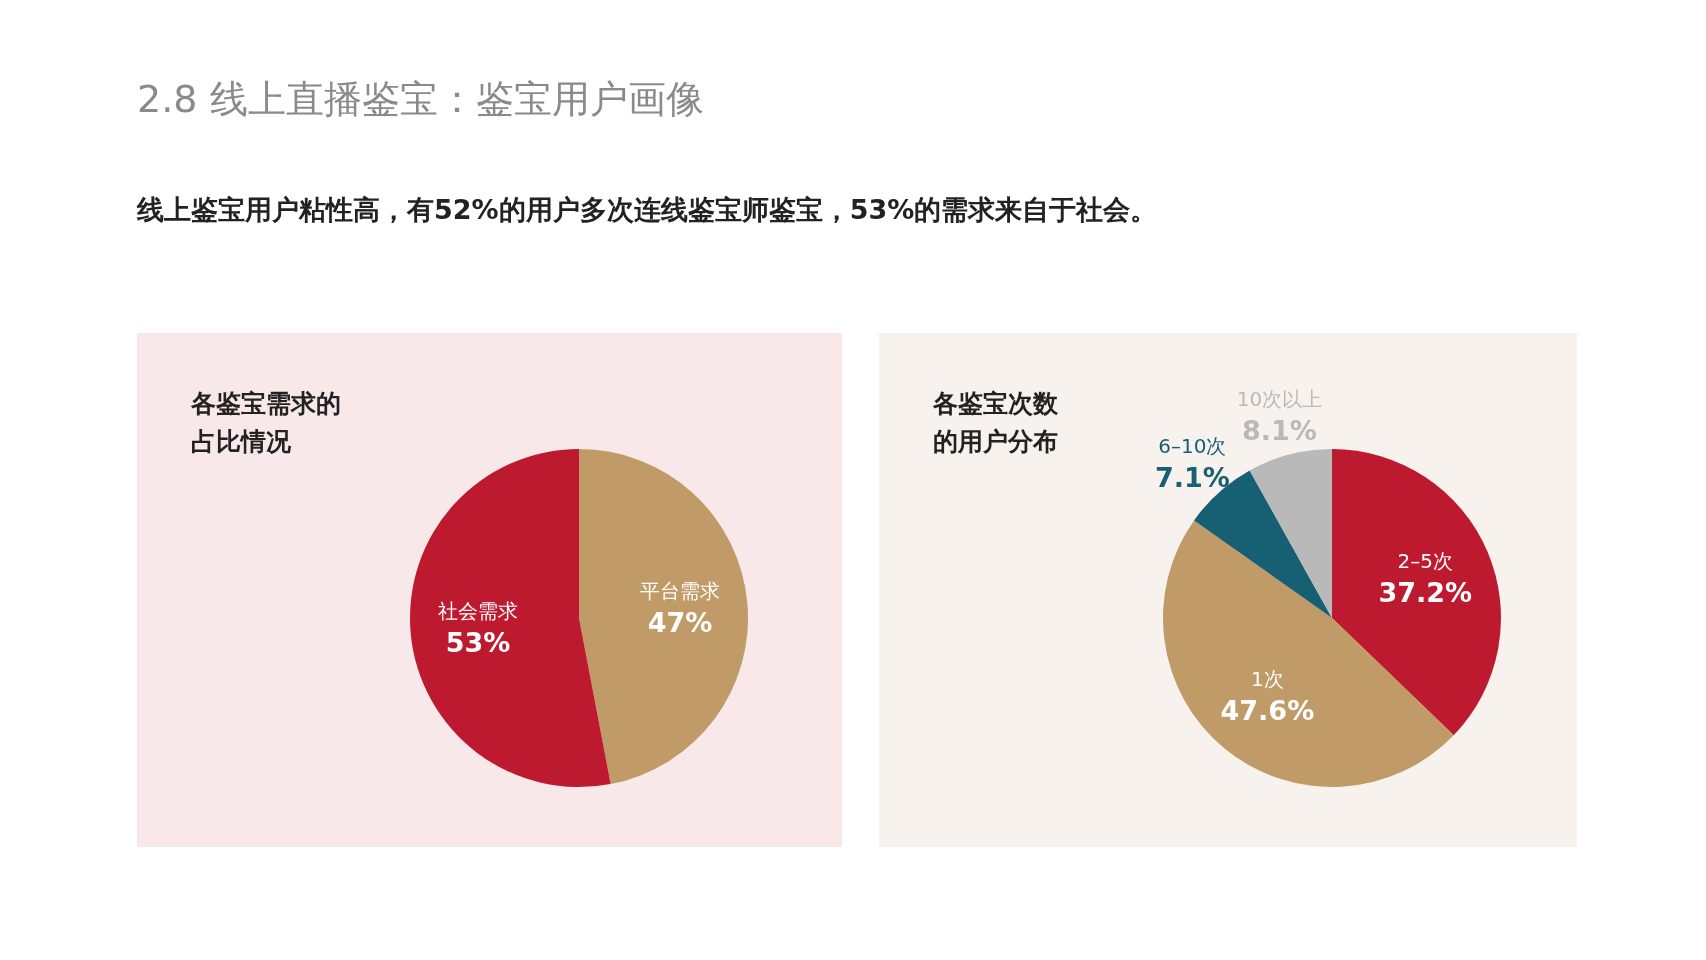 The width and height of the screenshot is (1706, 960). I want to click on chart-title: 各鉴宝需求的占比情况, so click(266, 423).